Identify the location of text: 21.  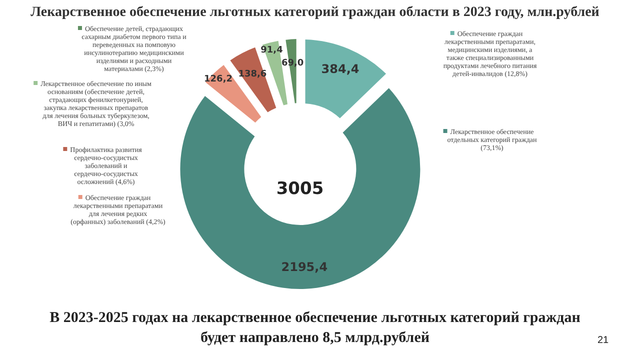
(603, 340).